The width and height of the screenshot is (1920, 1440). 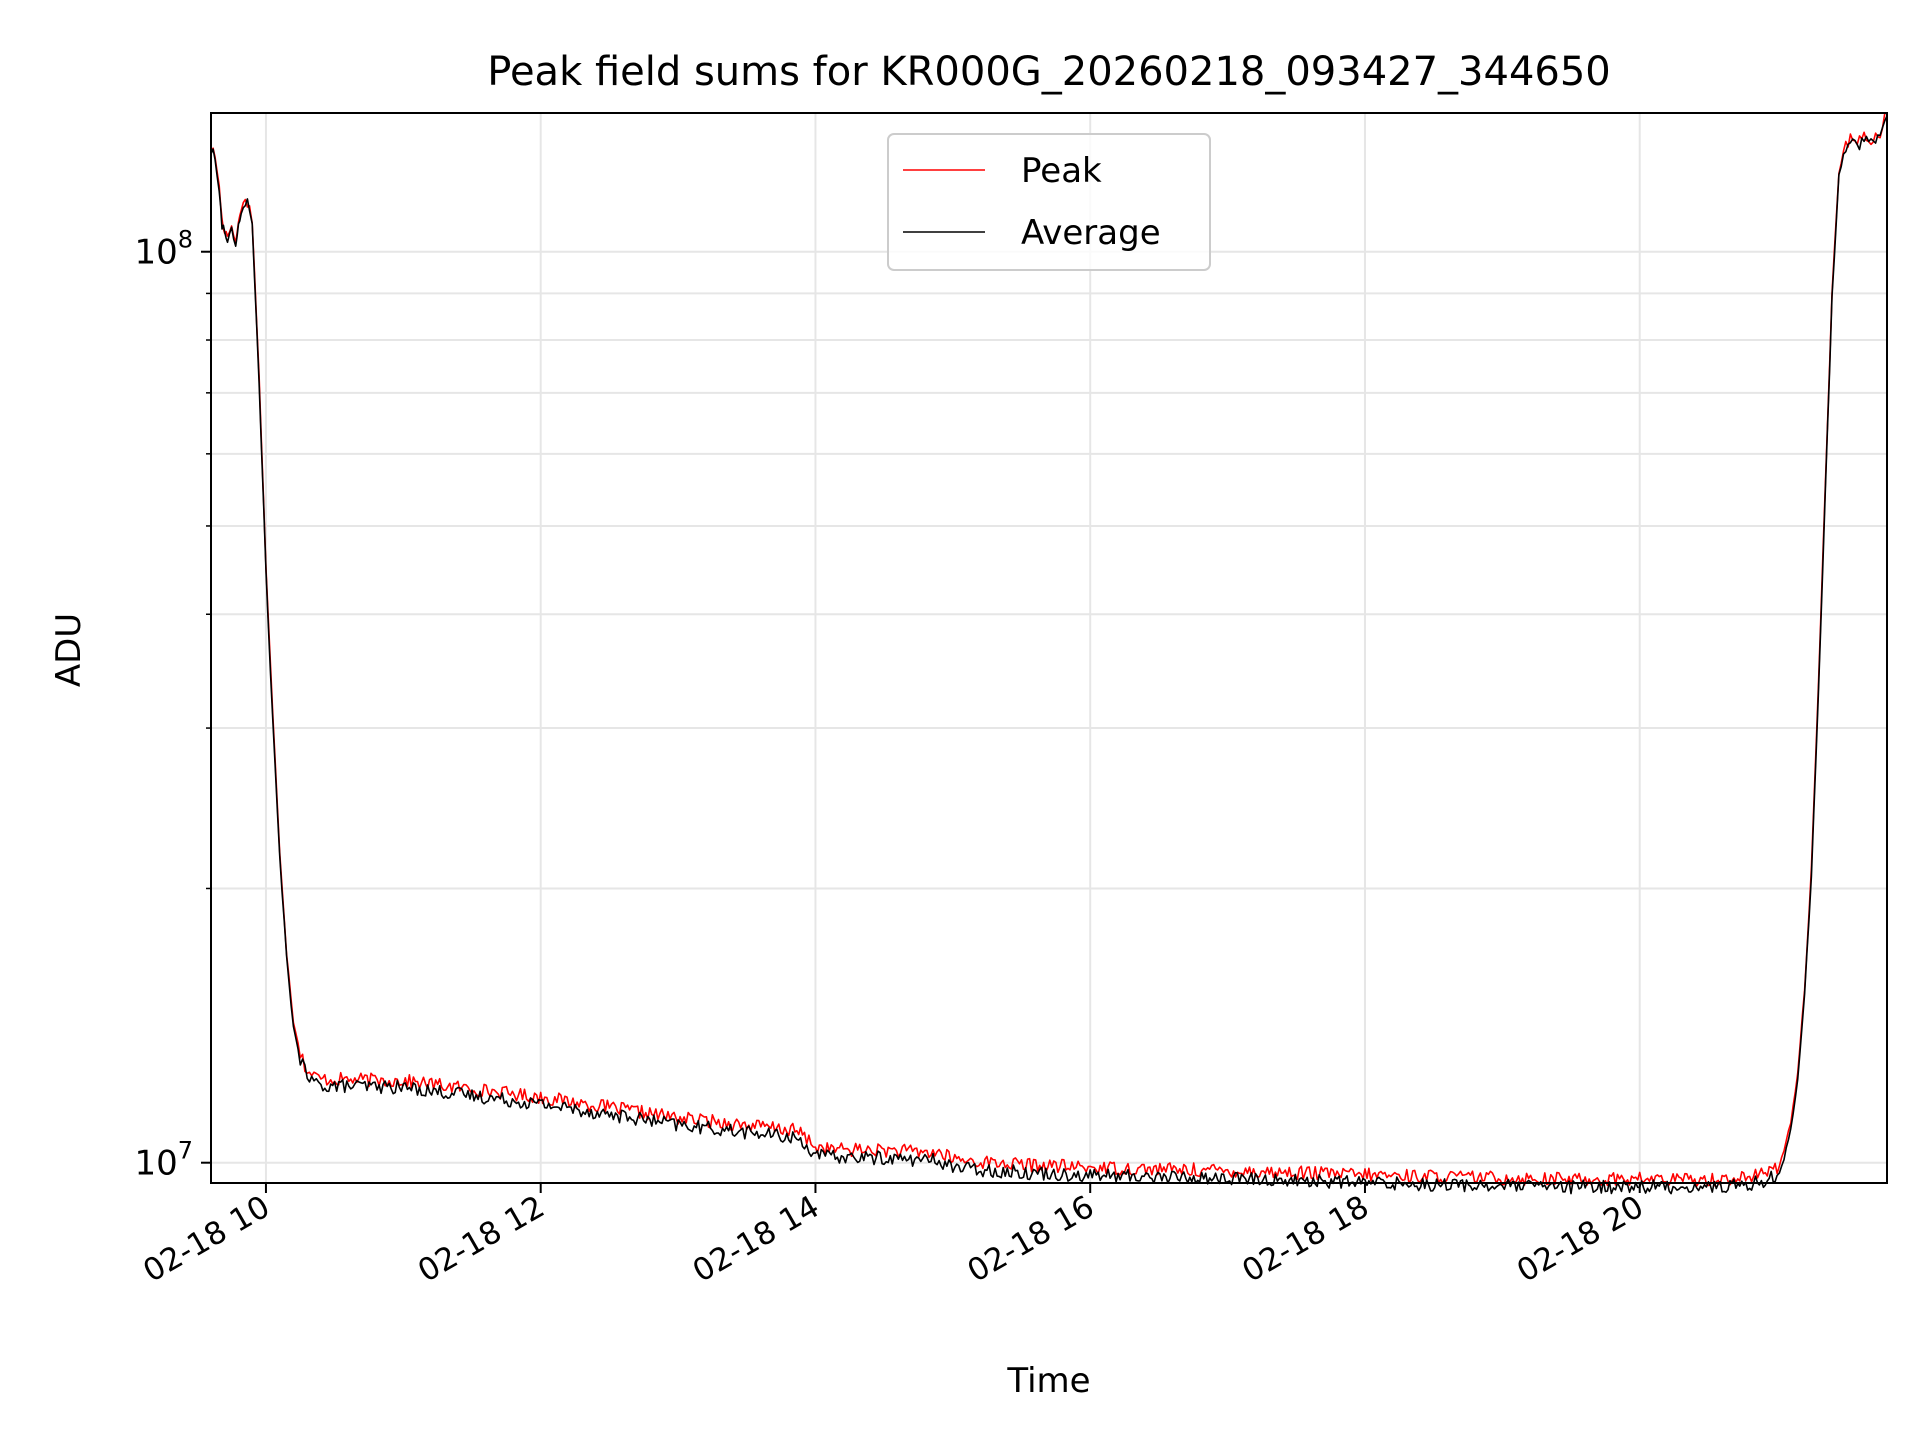 I want to click on y-tick-label: 10⁷, so click(x=163, y=1160).